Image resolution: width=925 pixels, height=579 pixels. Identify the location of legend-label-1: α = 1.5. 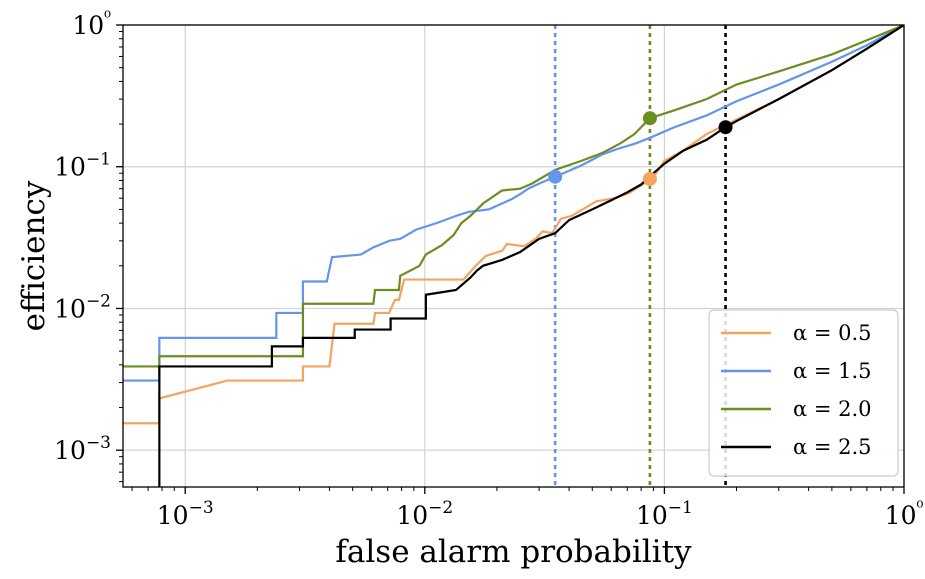
(832, 371).